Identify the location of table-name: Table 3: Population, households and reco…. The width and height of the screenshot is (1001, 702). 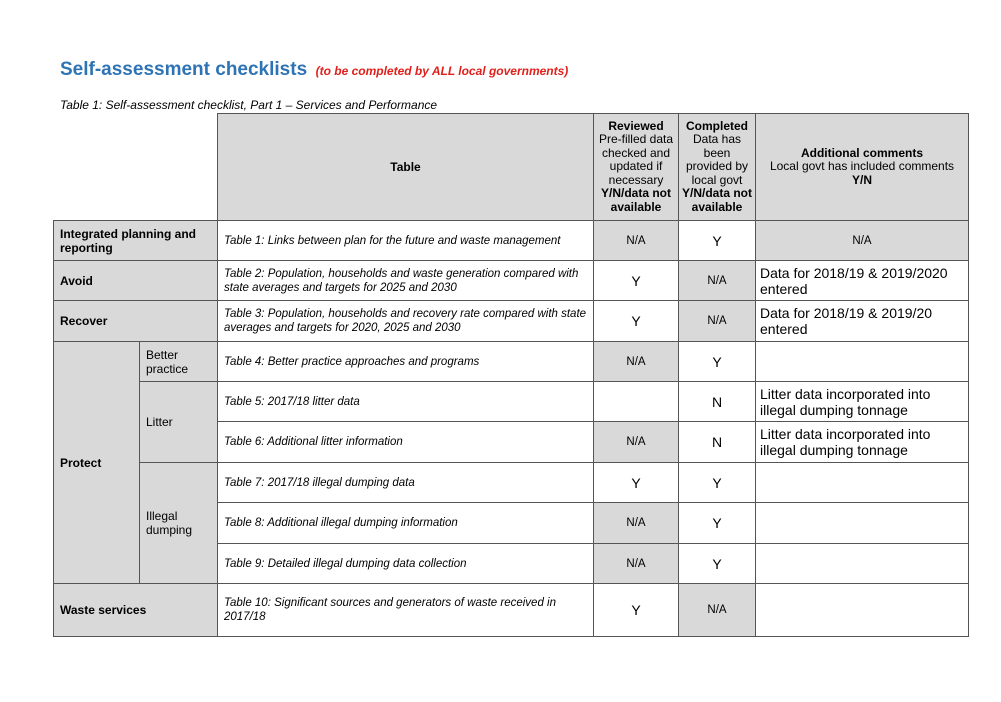
(405, 321).